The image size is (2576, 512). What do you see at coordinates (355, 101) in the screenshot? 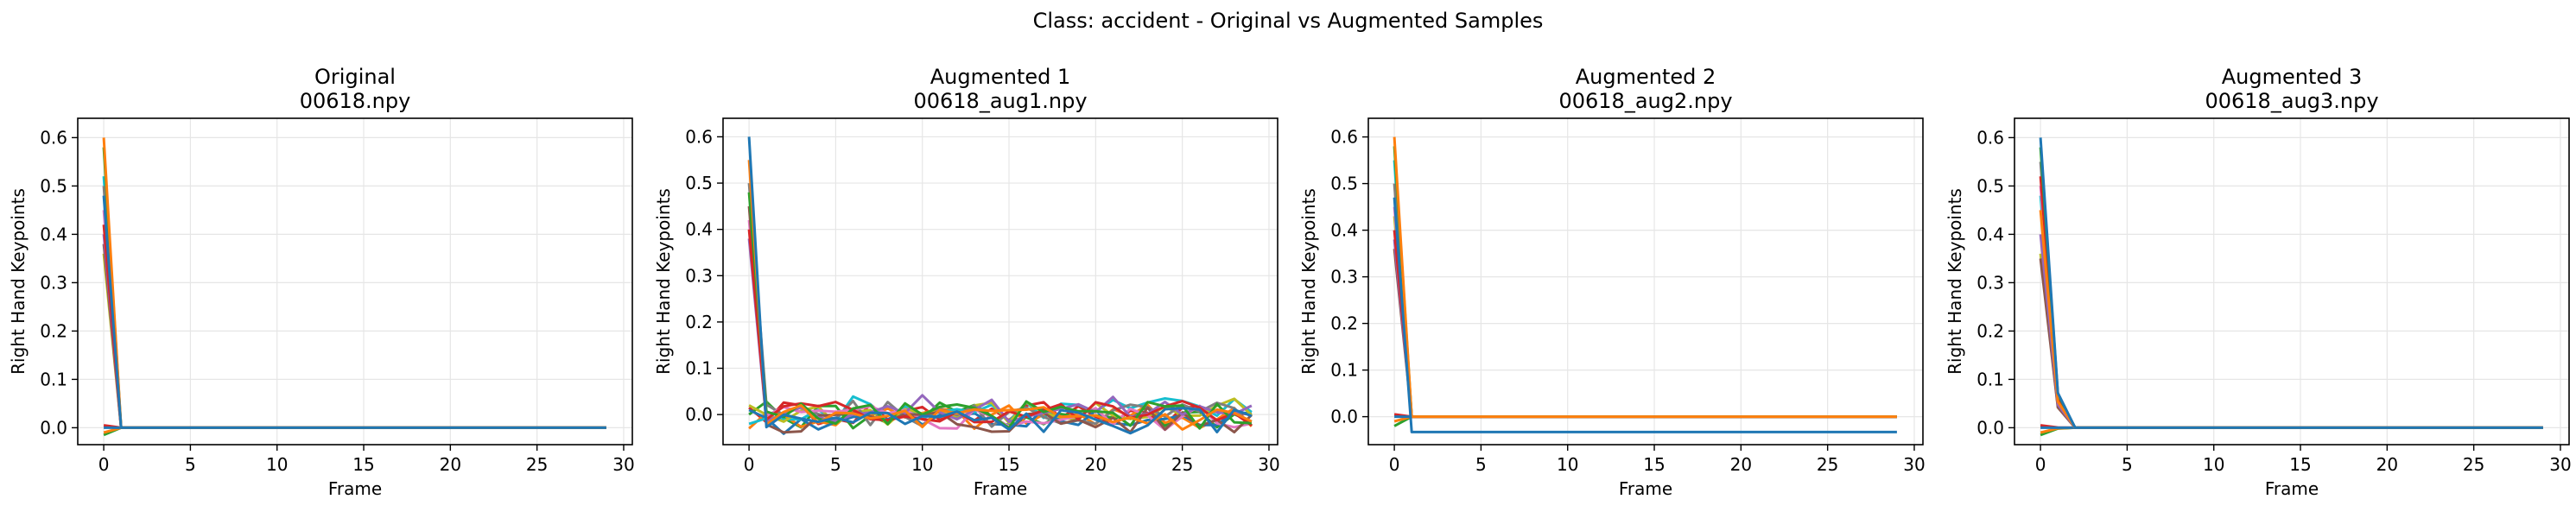
I see `subplot-subtitle: 00618.npy` at bounding box center [355, 101].